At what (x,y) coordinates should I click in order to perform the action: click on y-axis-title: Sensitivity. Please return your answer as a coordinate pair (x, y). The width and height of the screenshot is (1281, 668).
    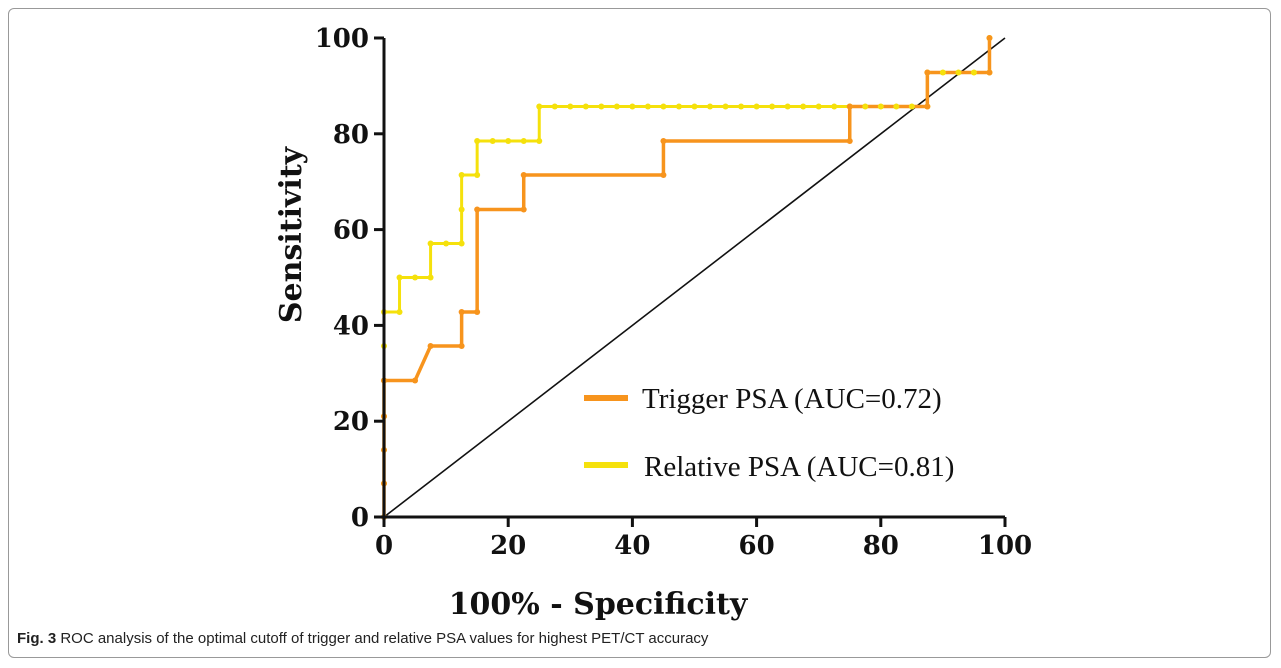
    Looking at the image, I should click on (291, 234).